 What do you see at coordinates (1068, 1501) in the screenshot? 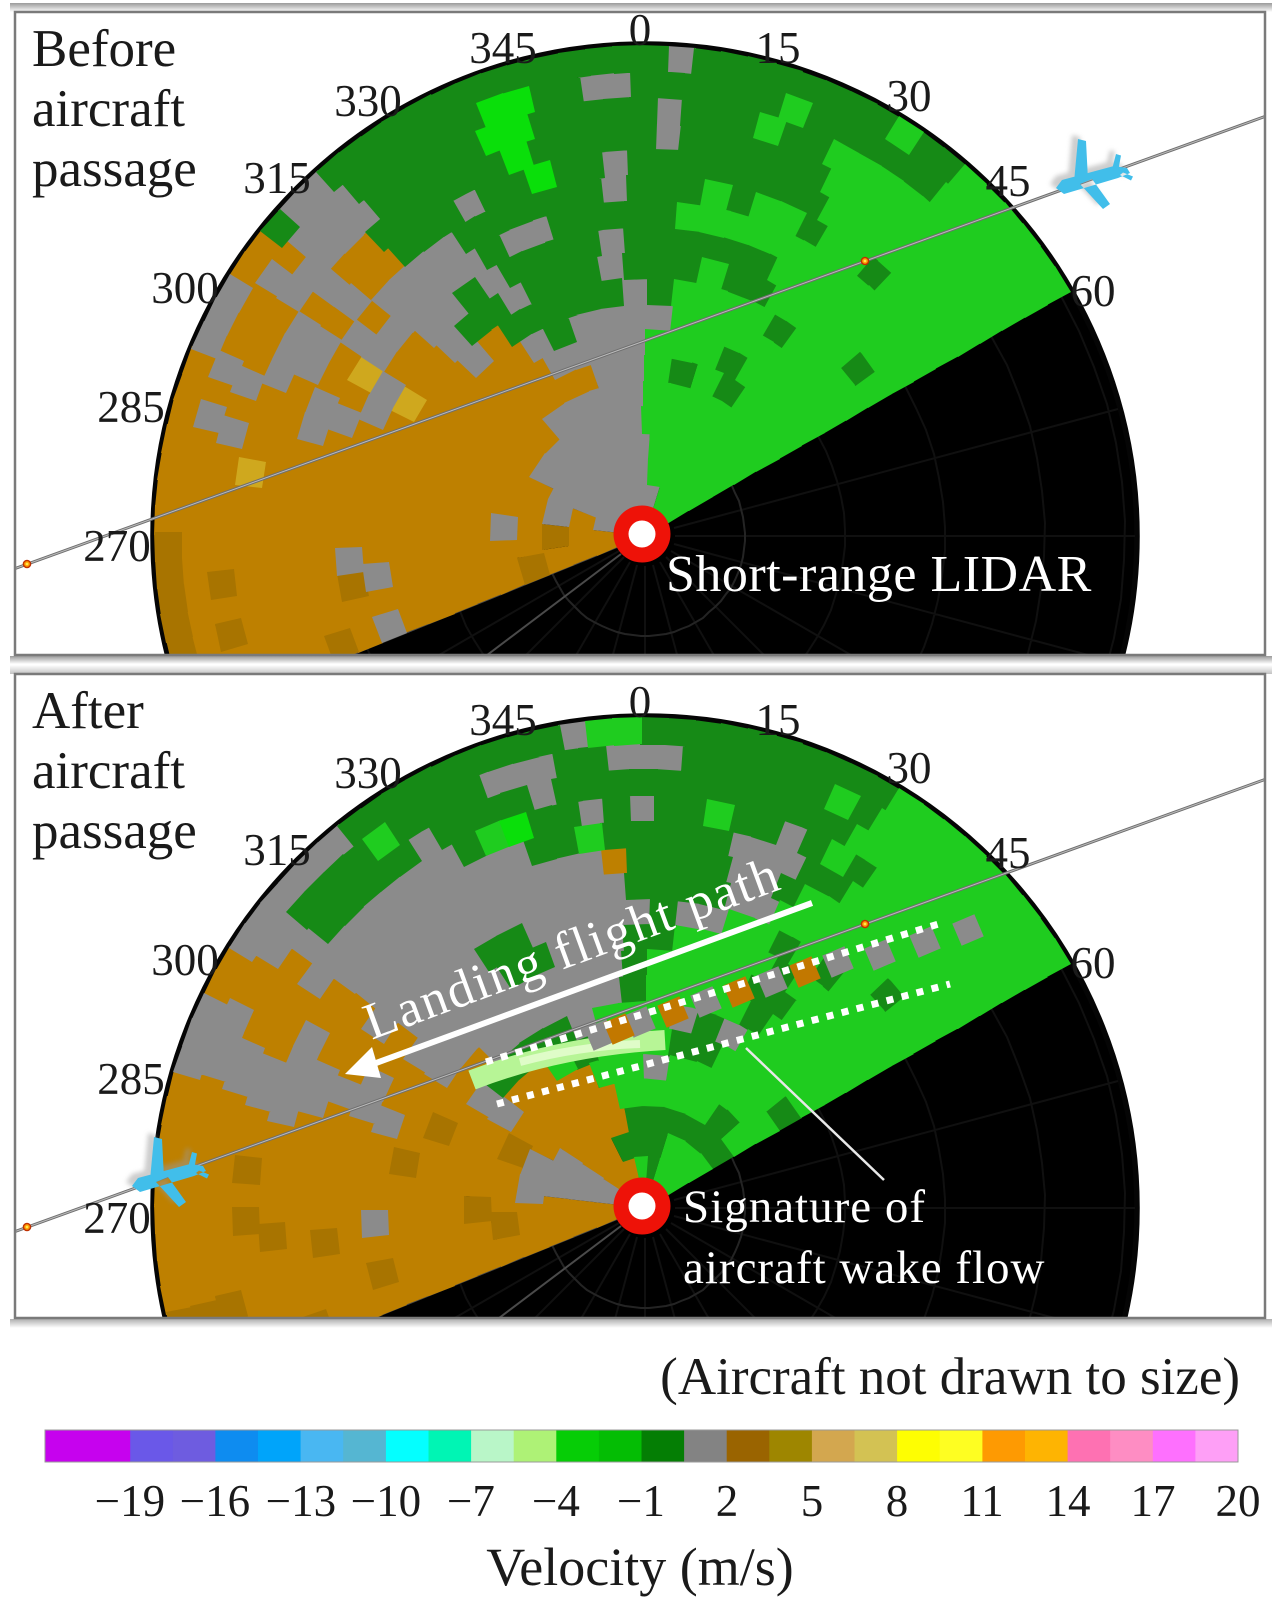
I see `svg-text: 14` at bounding box center [1068, 1501].